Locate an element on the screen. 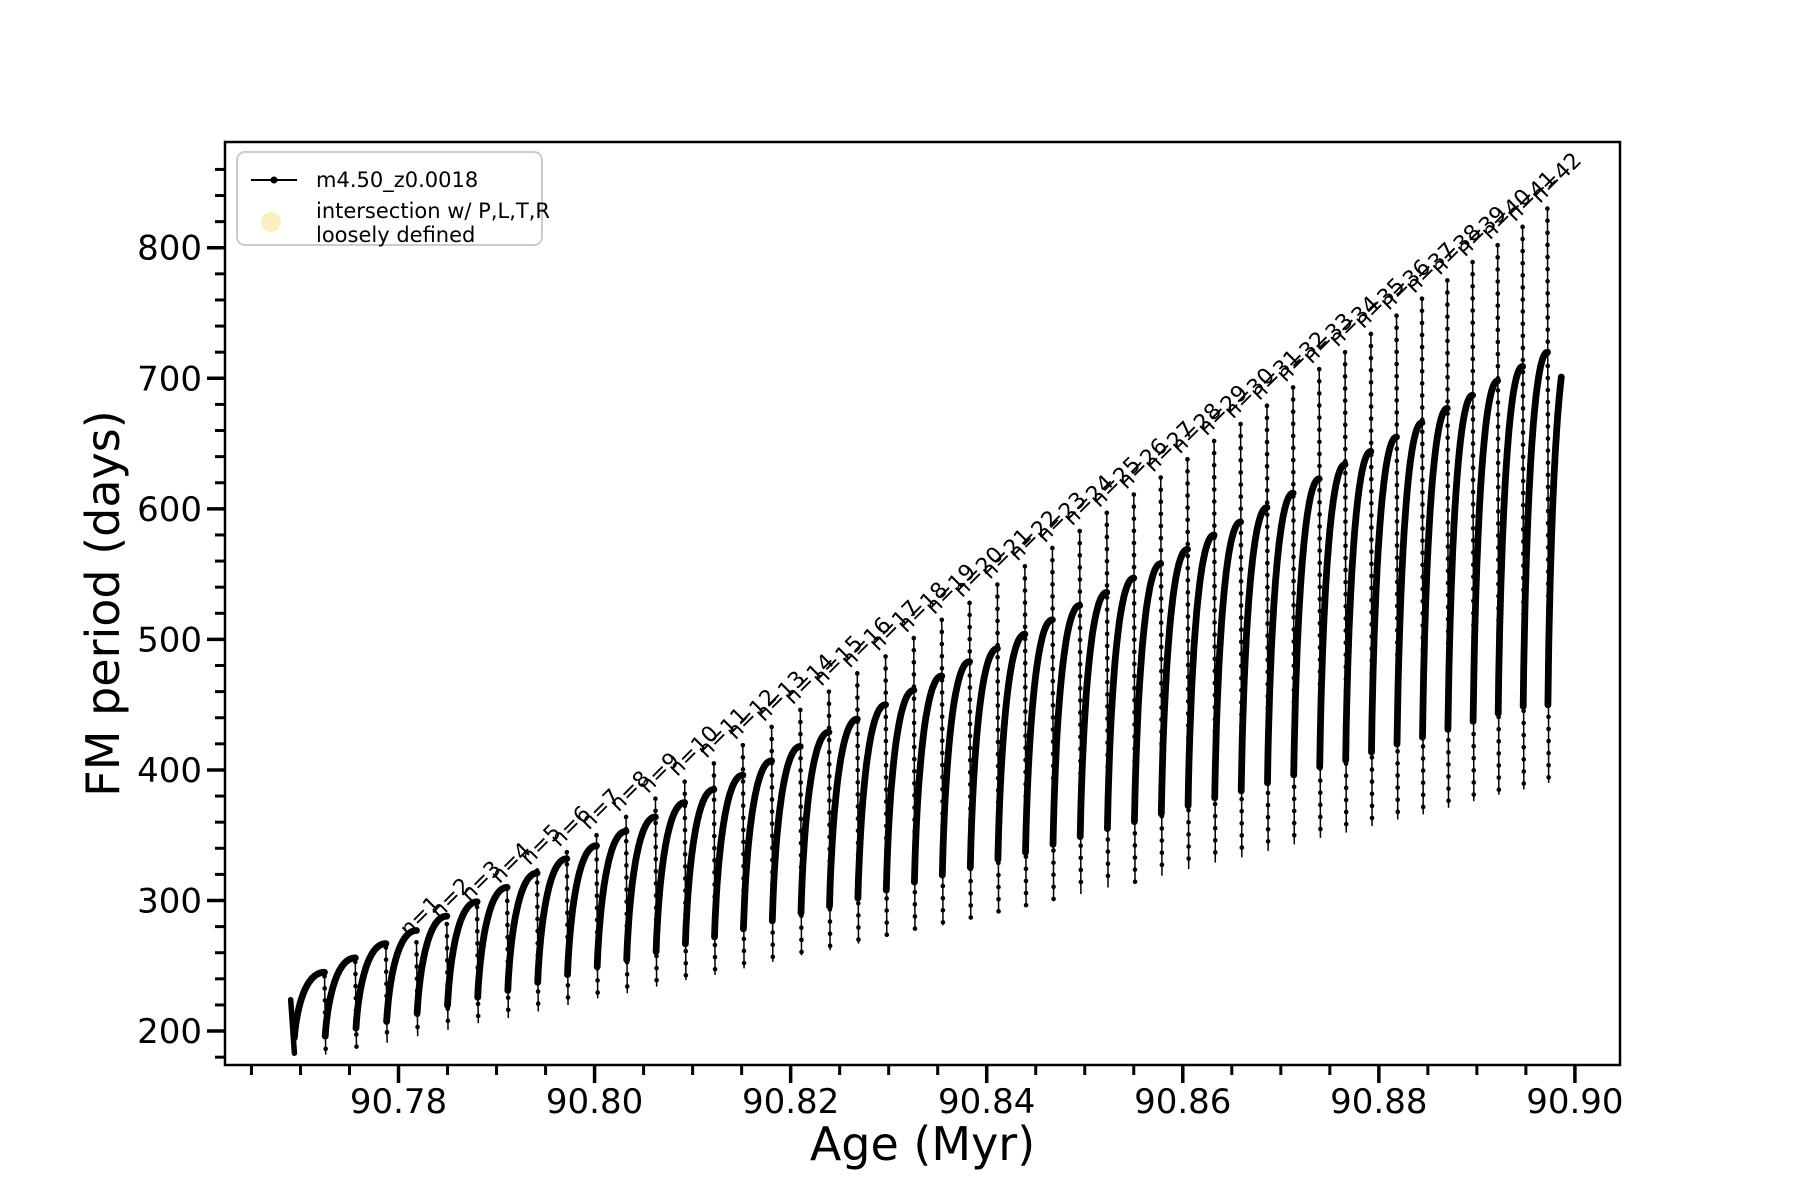 The height and width of the screenshot is (1200, 1800). x-tick-label: 90.86 is located at coordinates (1182, 1102).